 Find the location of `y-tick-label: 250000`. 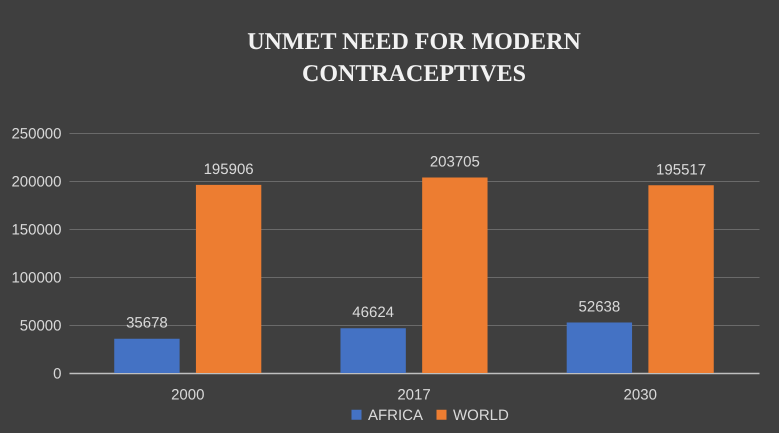

y-tick-label: 250000 is located at coordinates (36, 134).